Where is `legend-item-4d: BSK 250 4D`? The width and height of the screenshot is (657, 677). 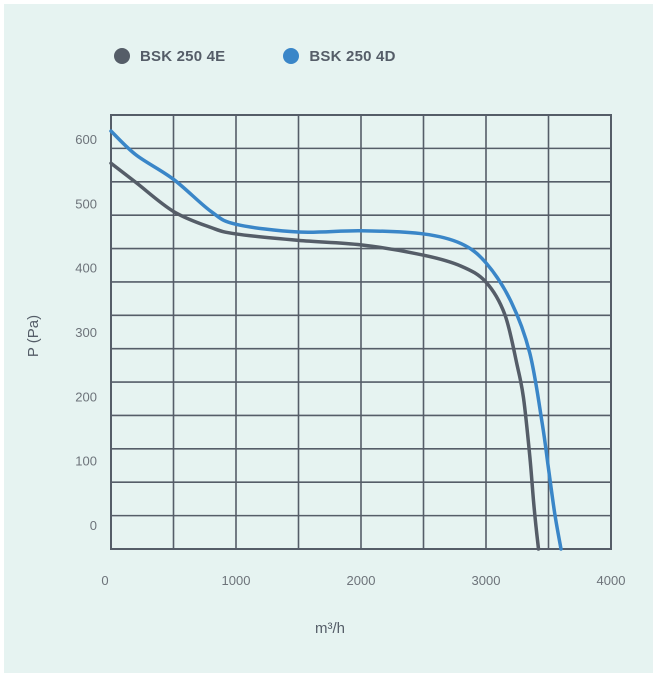
legend-item-4d: BSK 250 4D is located at coordinates (339, 56).